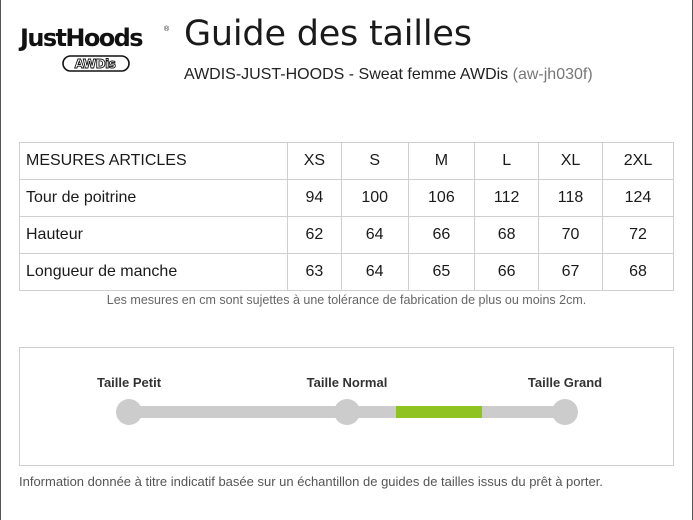  Describe the element at coordinates (570, 161) in the screenshot. I see `size-header-xl: XL` at that location.